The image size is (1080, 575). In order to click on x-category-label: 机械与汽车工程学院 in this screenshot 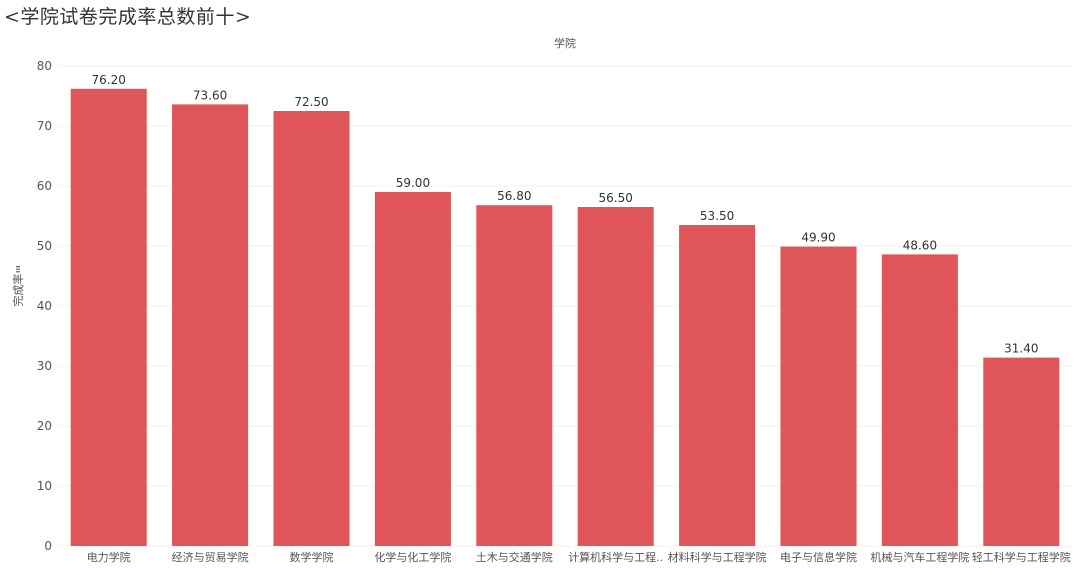, I will do `click(919, 557)`.